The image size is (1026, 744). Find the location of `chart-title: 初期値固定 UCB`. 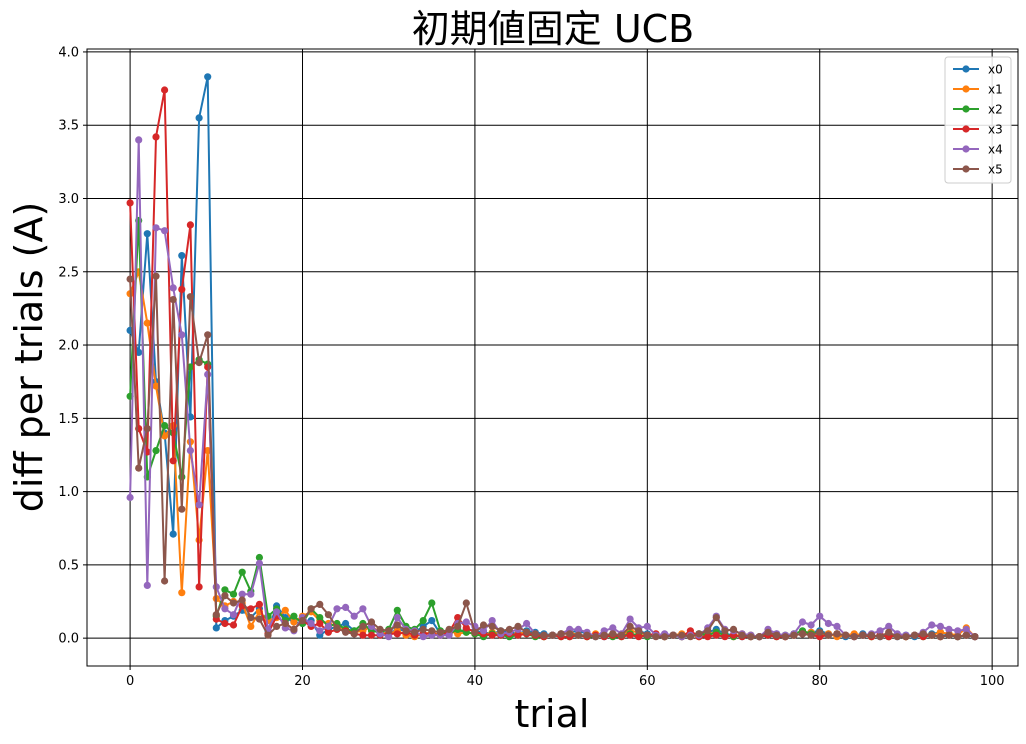

chart-title: 初期値固定 UCB is located at coordinates (553, 29).